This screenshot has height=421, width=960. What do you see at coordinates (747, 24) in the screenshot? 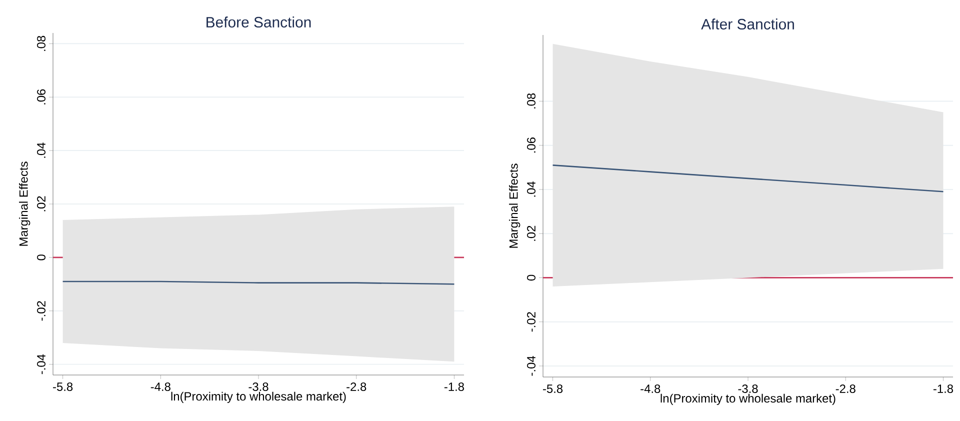
I see `chart-title: After Sanction` at bounding box center [747, 24].